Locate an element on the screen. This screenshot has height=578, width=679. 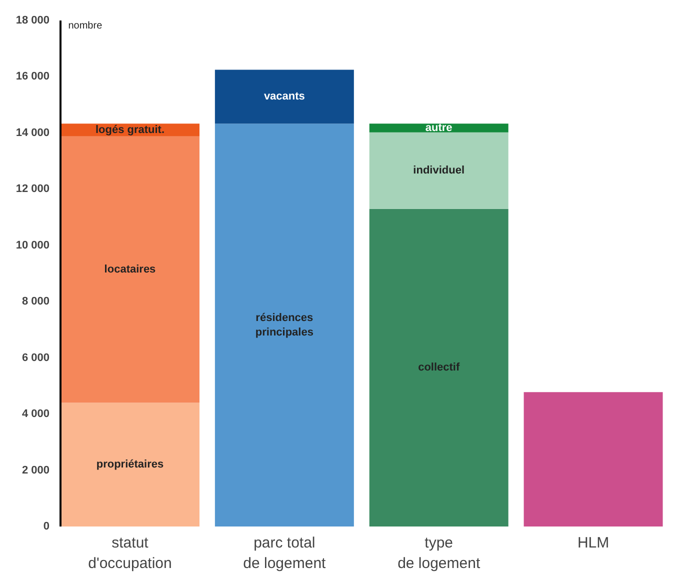
x-tick-label: statut d'occupation is located at coordinates (130, 553).